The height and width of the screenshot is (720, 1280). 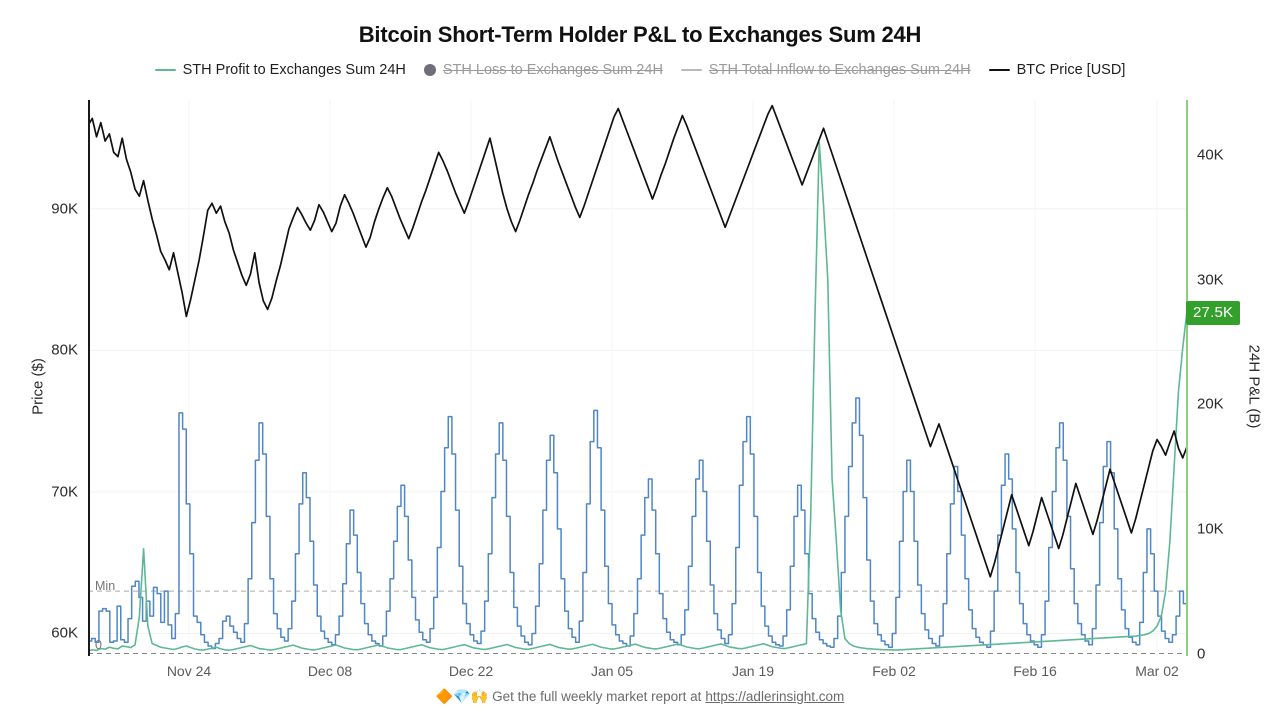 I want to click on legend-label: STH Profit to Exchanges Sum 24H, so click(x=294, y=70).